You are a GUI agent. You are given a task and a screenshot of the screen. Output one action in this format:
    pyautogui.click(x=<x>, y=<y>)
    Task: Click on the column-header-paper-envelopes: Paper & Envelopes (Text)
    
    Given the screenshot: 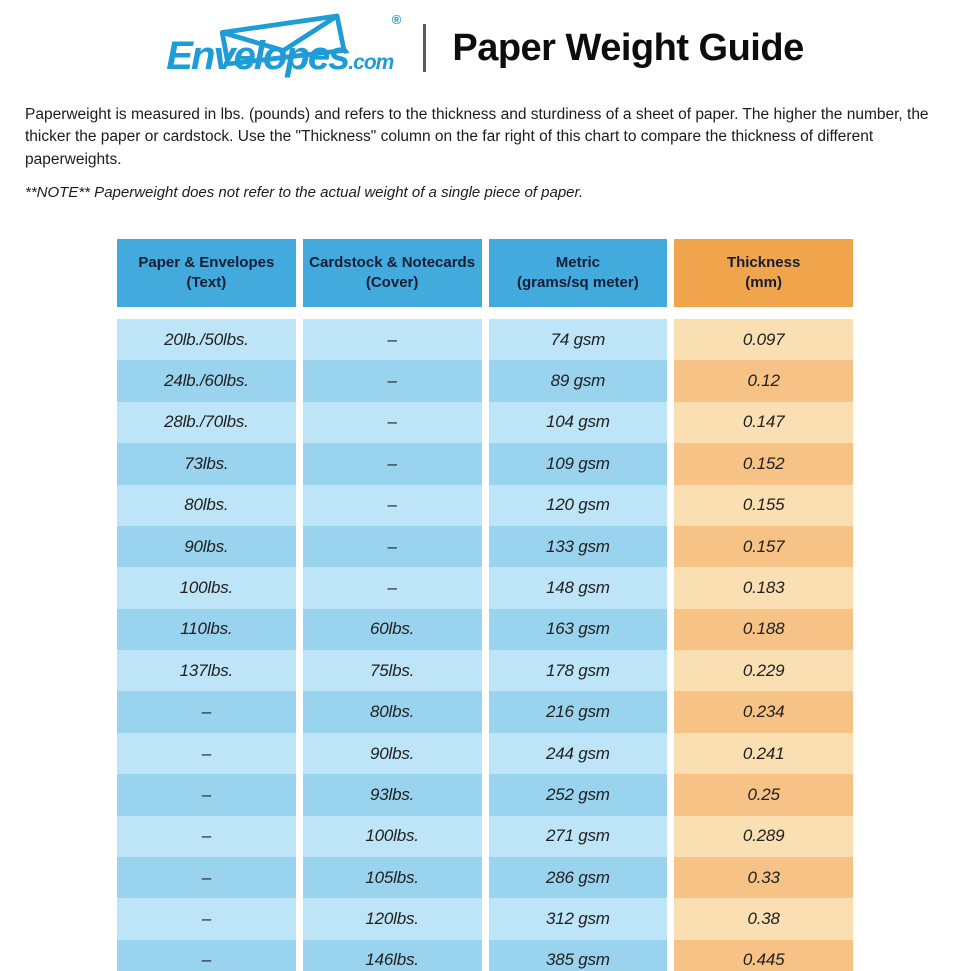 What is the action you would take?
    pyautogui.click(x=206, y=272)
    